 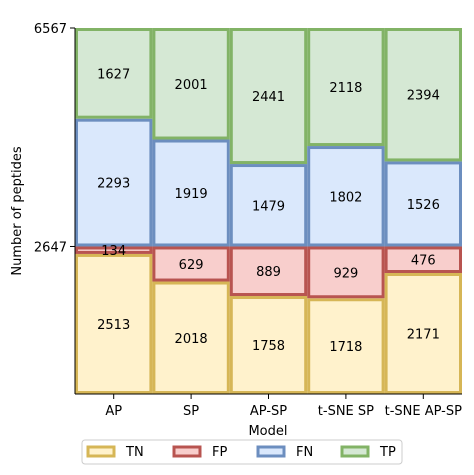 I want to click on value-label-fp: 476, so click(x=423, y=261).